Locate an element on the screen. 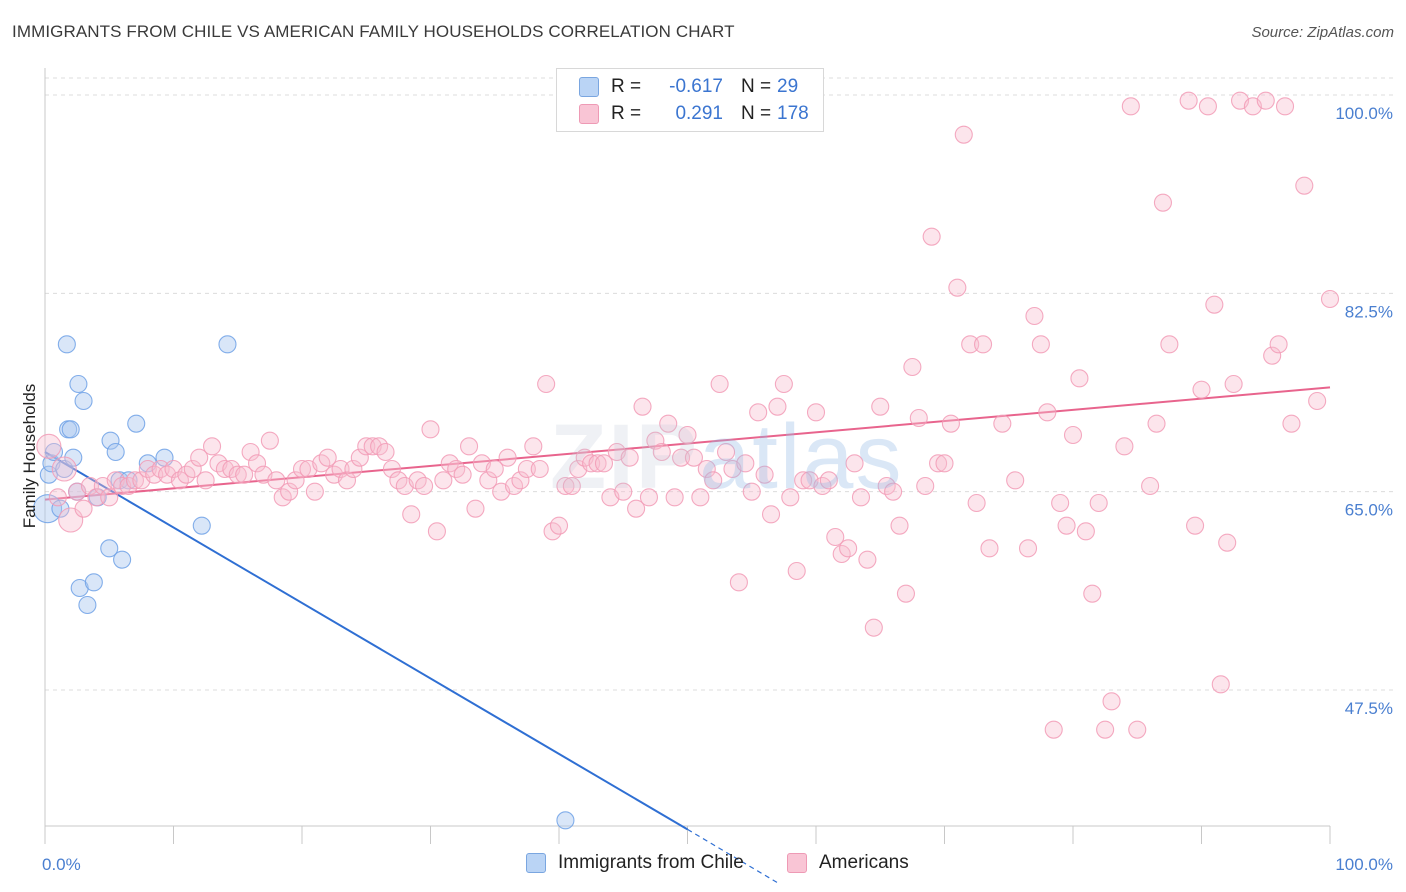 The height and width of the screenshot is (892, 1406). series-legend: Immigrants from Chile Americans is located at coordinates (703, 865).